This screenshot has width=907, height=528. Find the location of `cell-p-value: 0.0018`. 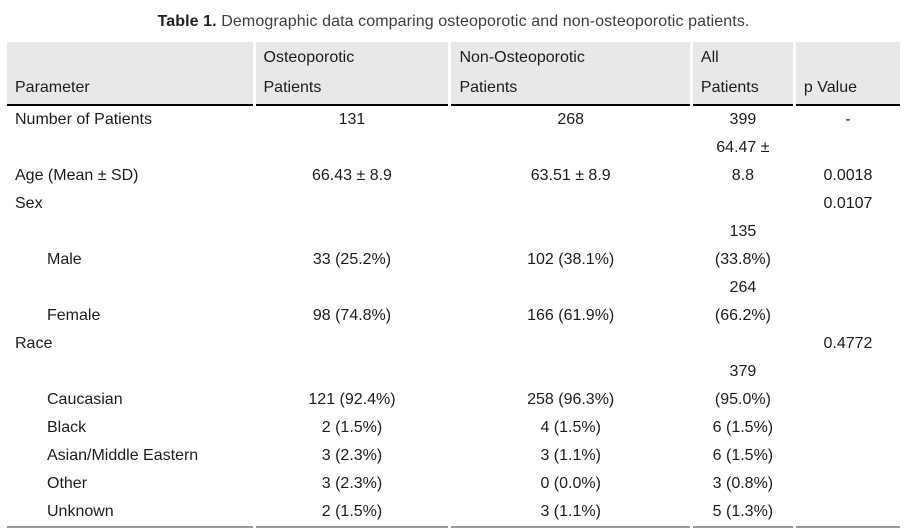

cell-p-value: 0.0018 is located at coordinates (848, 175).